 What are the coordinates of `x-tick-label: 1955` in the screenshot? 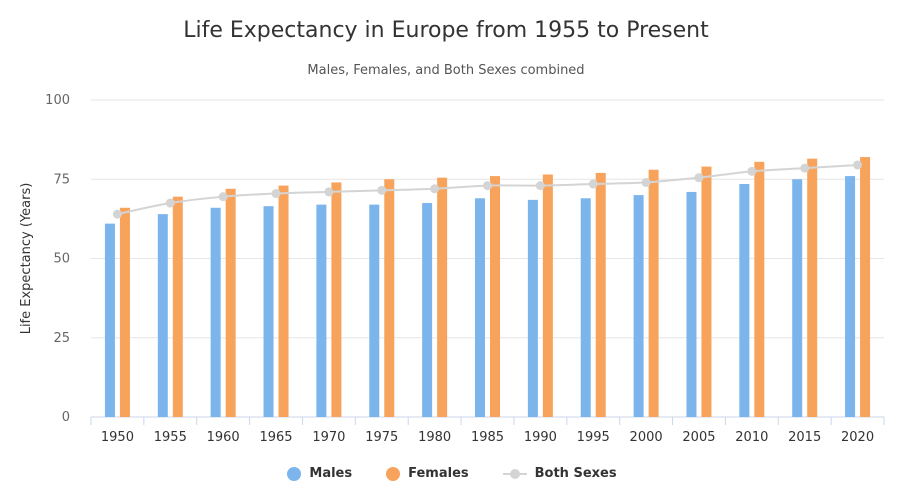 It's located at (170, 437).